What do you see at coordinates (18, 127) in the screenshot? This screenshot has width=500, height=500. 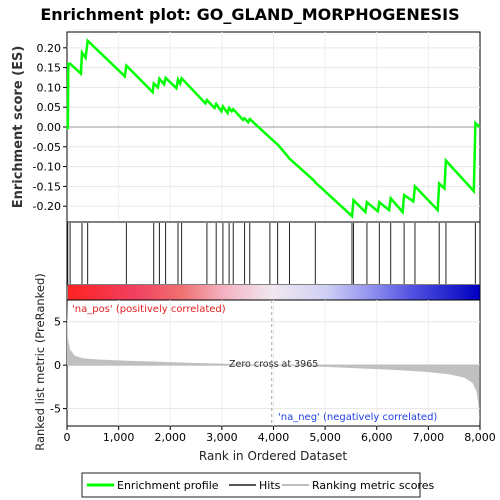 I see `es-y-axis-label: Enrichment score (ES)` at bounding box center [18, 127].